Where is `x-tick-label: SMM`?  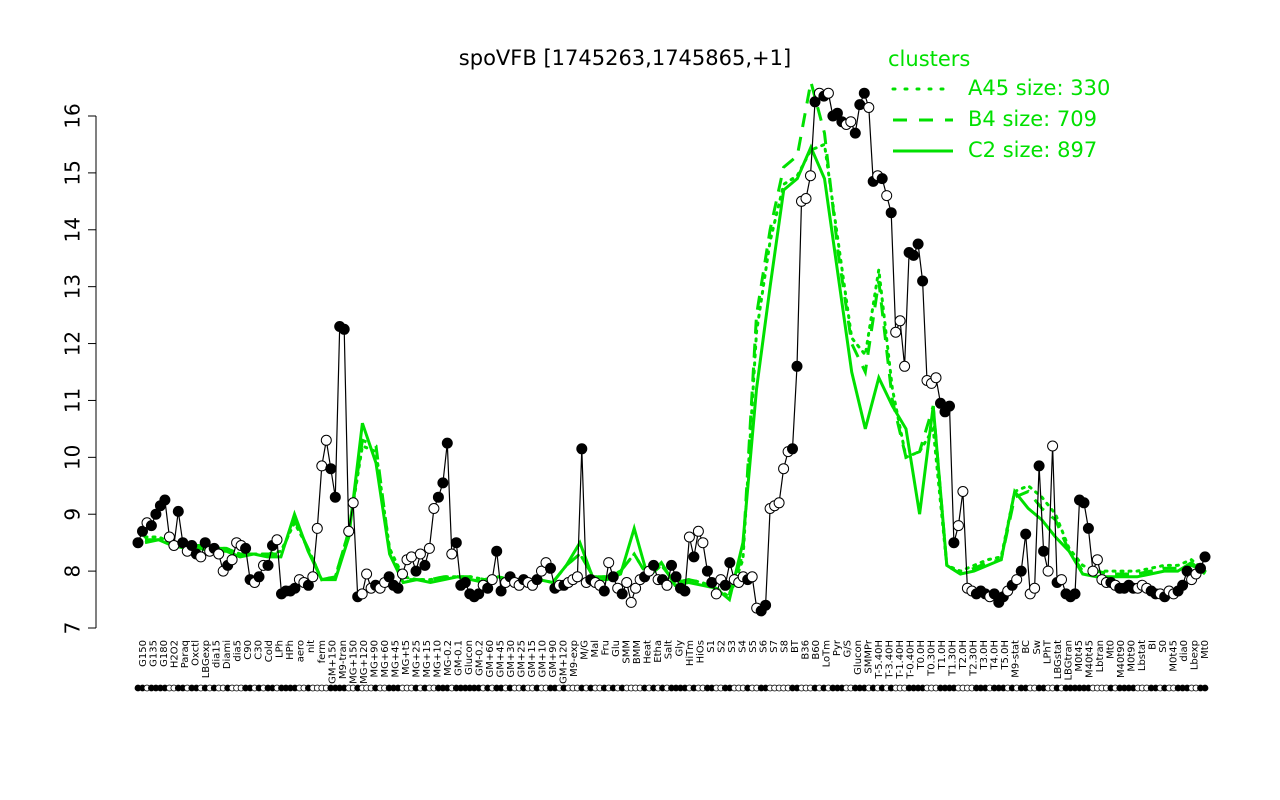 x-tick-label: SMM is located at coordinates (627, 652).